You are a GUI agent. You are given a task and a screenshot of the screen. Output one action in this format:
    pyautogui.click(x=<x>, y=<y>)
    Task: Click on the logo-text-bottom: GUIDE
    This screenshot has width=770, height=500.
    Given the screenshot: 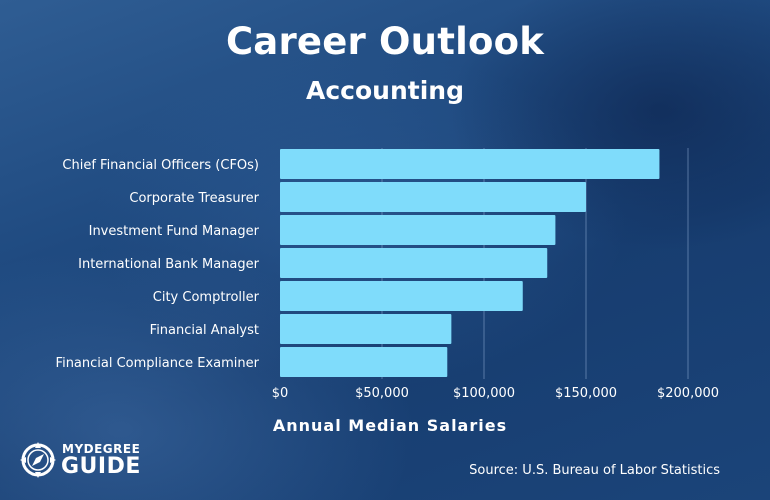 What is the action you would take?
    pyautogui.click(x=101, y=466)
    